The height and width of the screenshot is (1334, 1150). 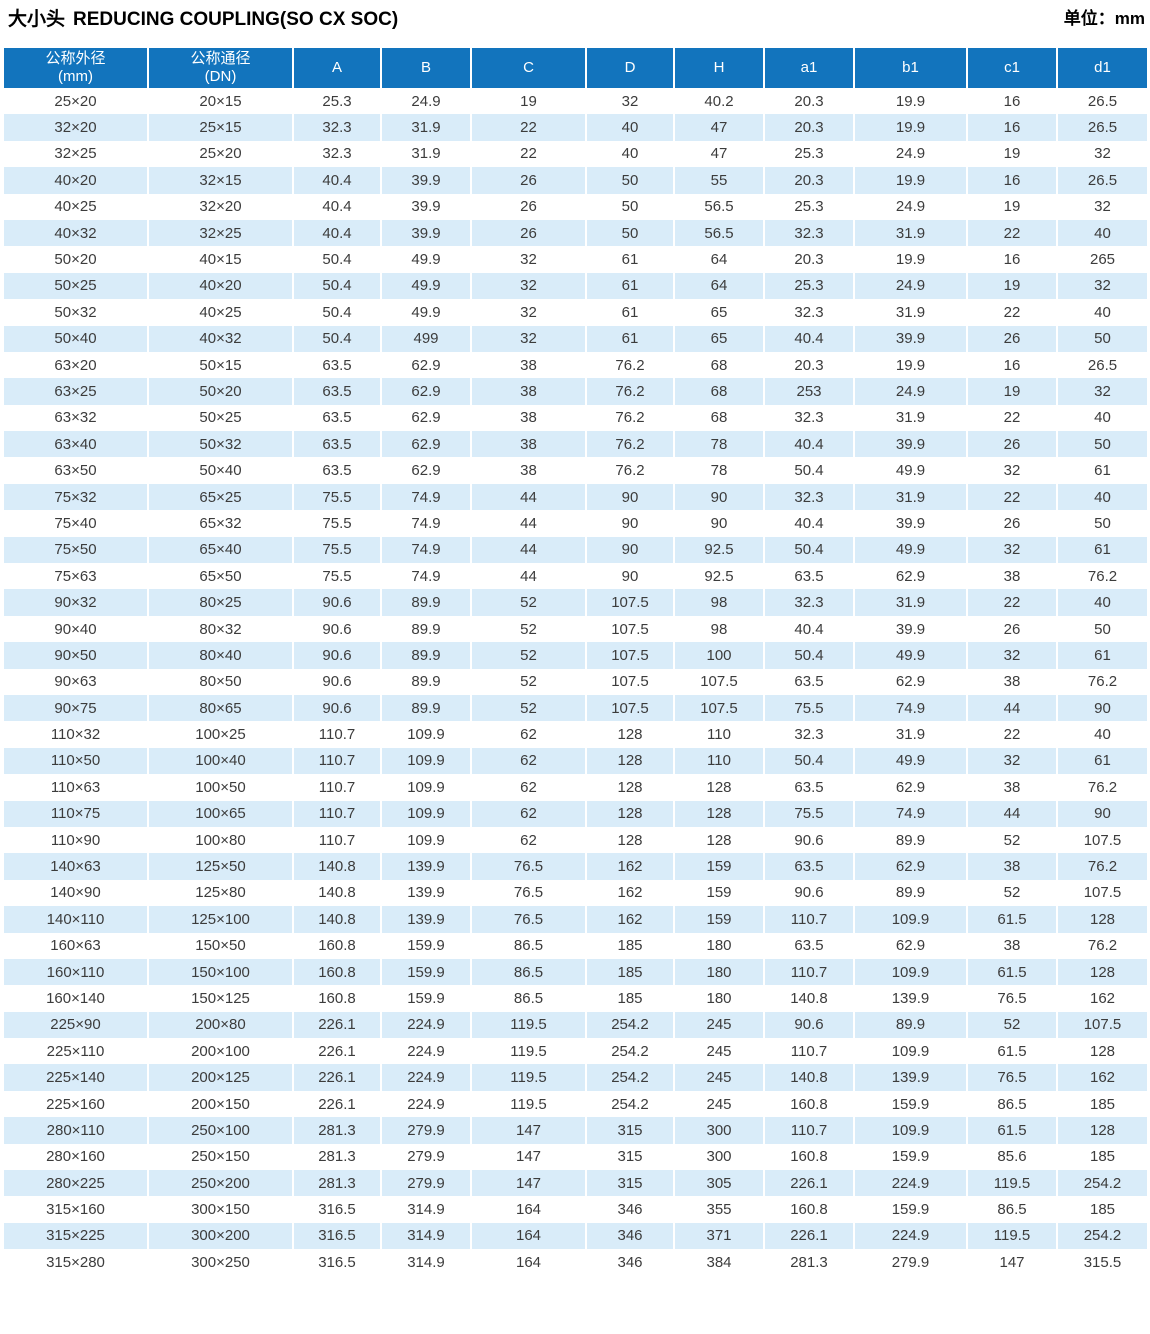 I want to click on table-cell: 50×25, so click(x=76, y=286).